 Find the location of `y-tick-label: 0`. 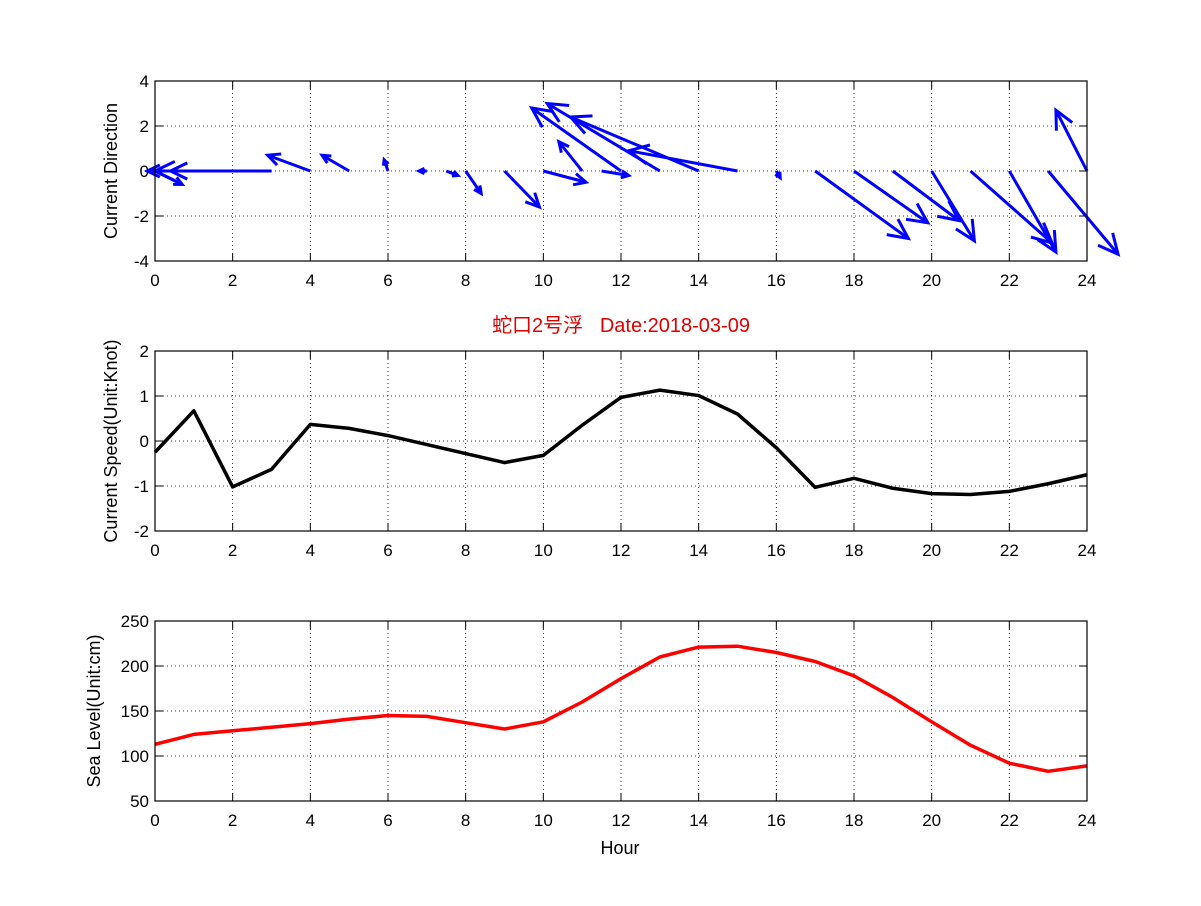

y-tick-label: 0 is located at coordinates (144, 441).